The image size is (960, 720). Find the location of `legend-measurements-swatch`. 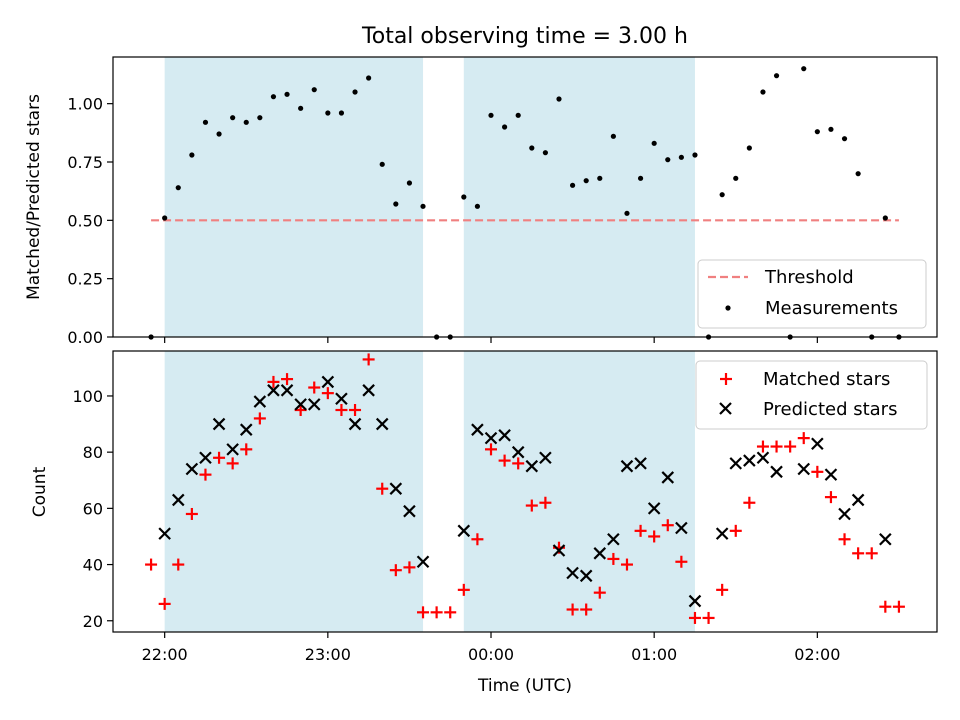

legend-measurements-swatch is located at coordinates (728, 308).